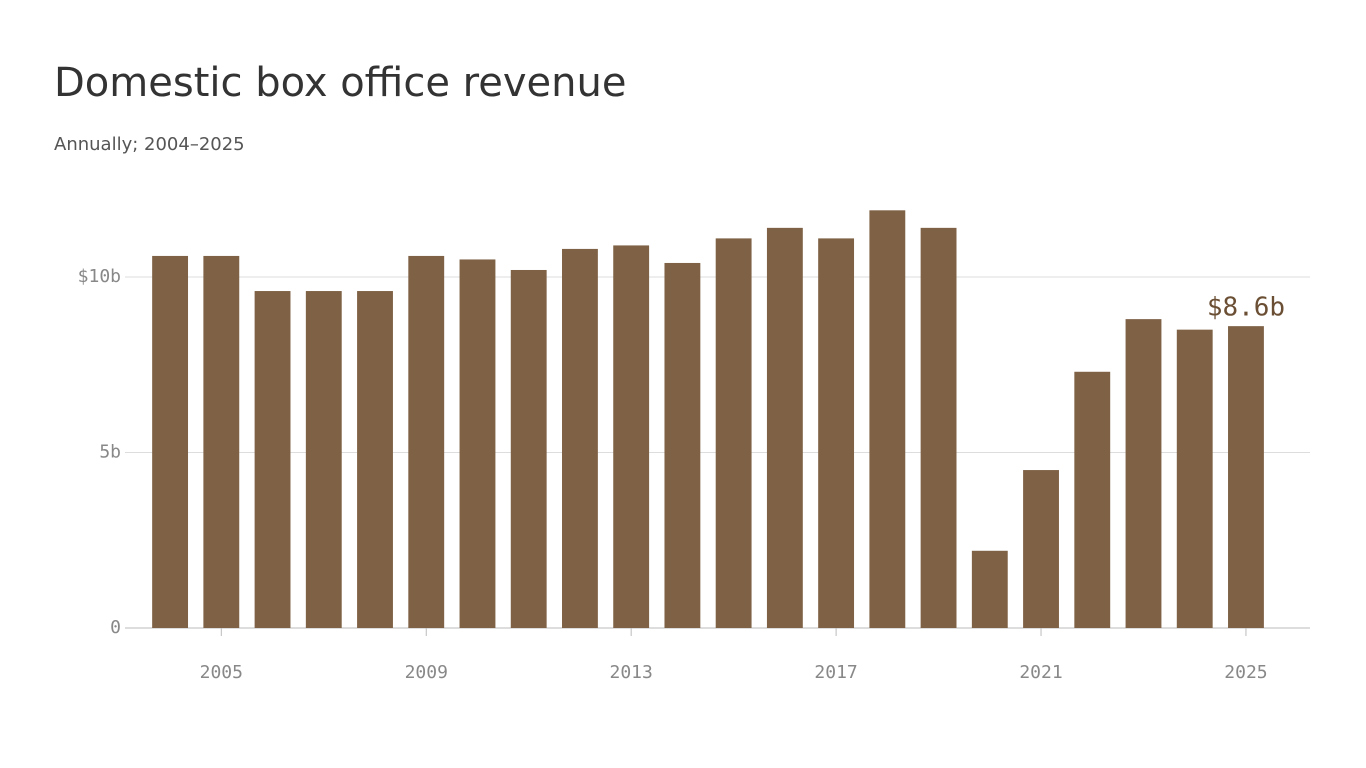 The height and width of the screenshot is (768, 1366). I want to click on x-tick-label: 2017, so click(835, 672).